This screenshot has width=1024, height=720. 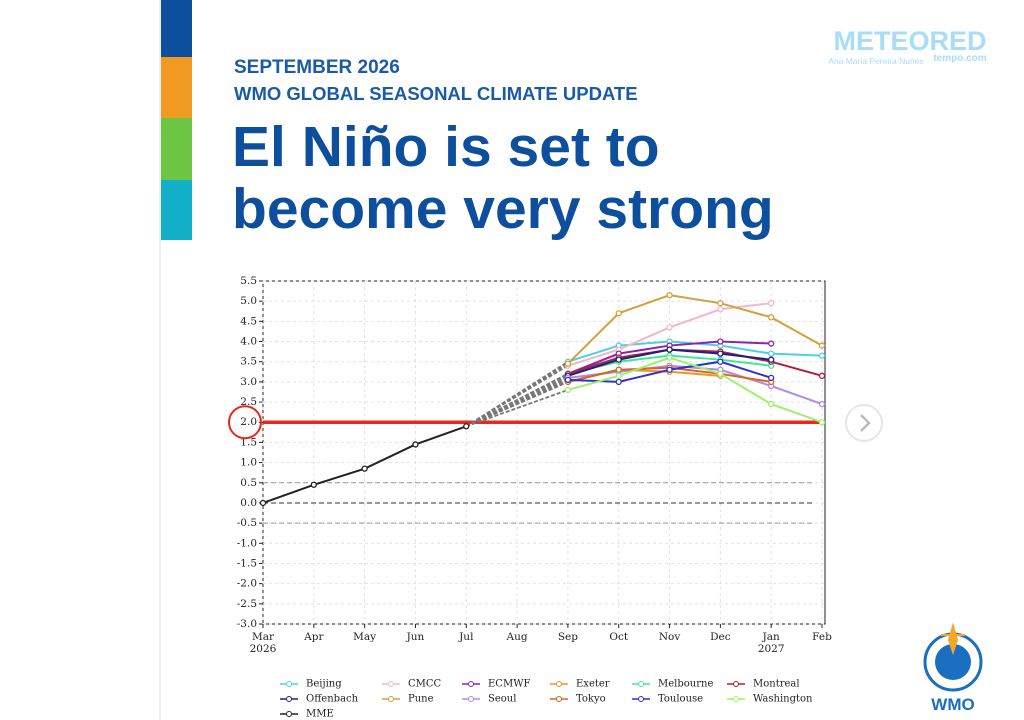 I want to click on y-tick-label: -3.0, so click(x=247, y=624).